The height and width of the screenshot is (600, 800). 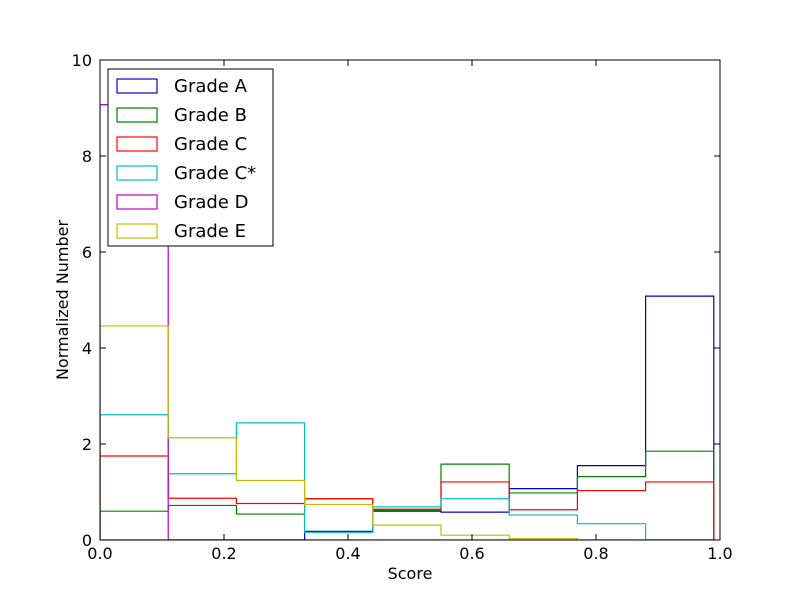 I want to click on y-axis-label: Normalized Number, so click(x=62, y=300).